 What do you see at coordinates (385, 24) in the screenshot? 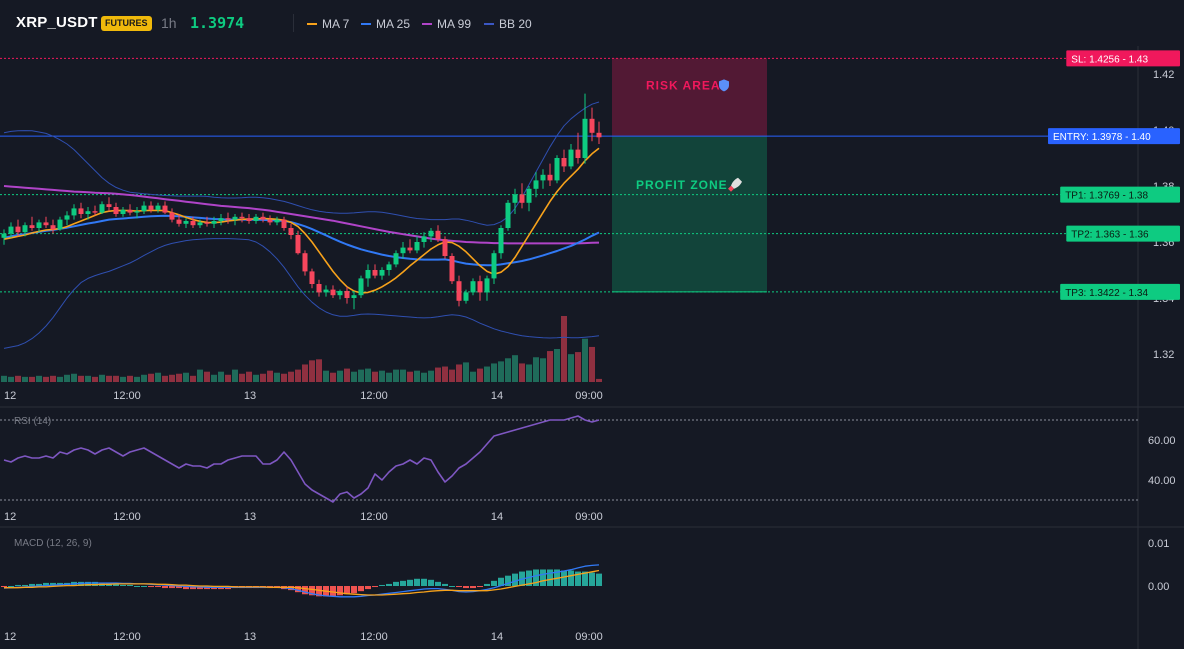
I see `legend-ma25: MA 25` at bounding box center [385, 24].